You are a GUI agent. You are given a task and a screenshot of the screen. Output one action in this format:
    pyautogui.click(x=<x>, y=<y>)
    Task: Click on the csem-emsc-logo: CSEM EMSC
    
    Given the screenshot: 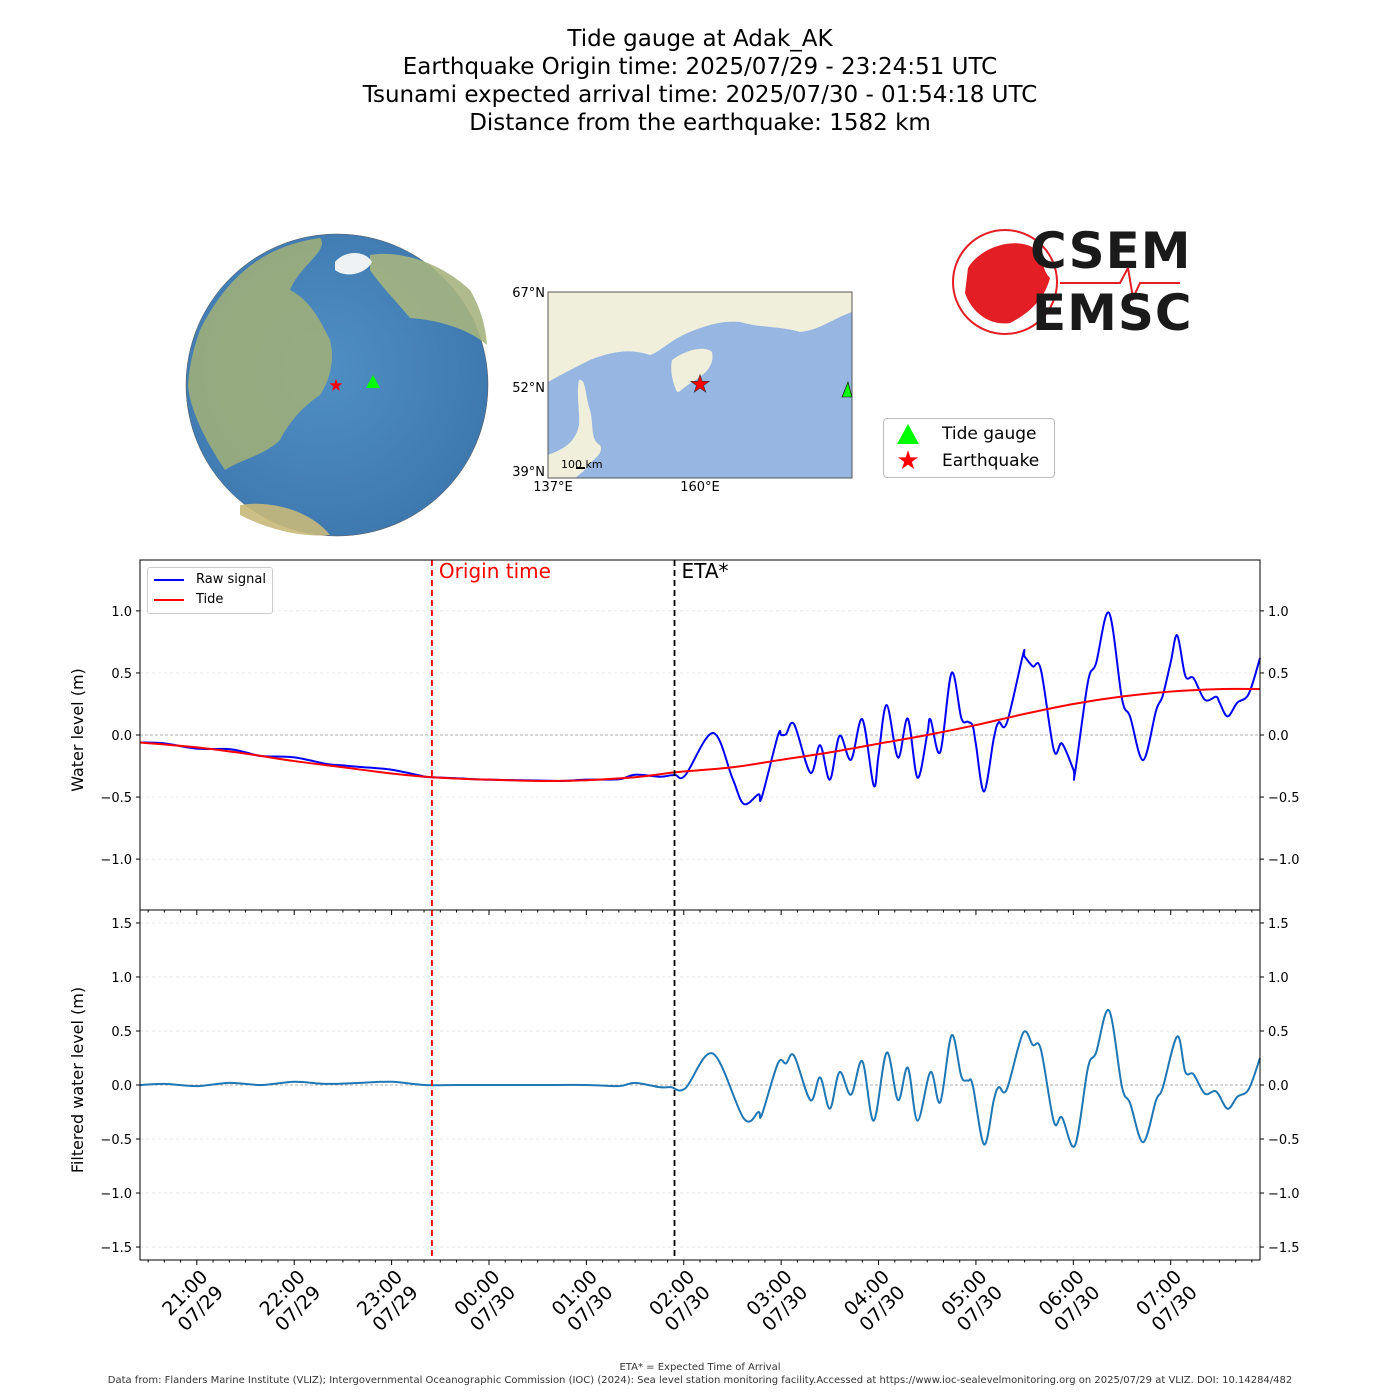 What is the action you would take?
    pyautogui.click(x=1071, y=282)
    